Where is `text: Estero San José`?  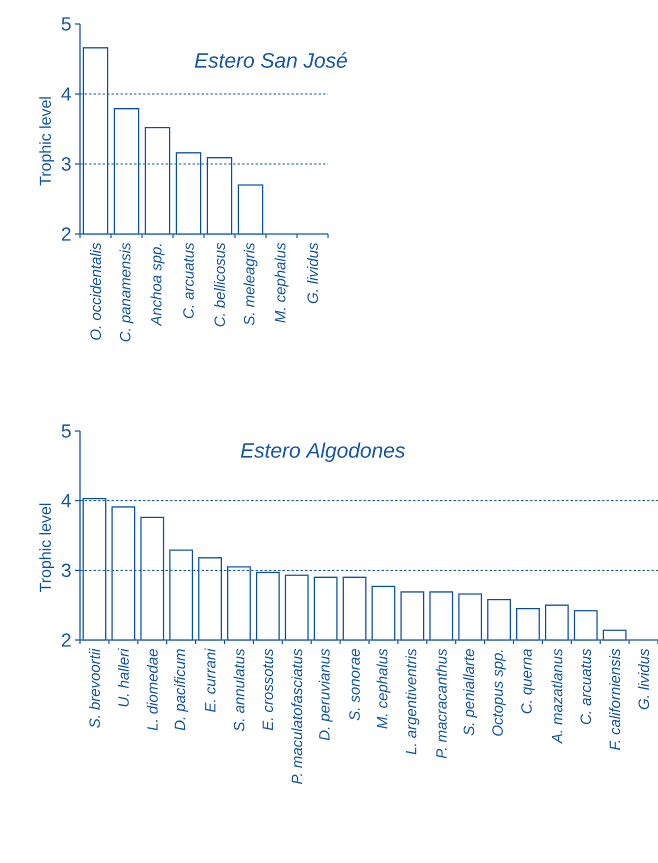
text: Estero San José is located at coordinates (270, 60).